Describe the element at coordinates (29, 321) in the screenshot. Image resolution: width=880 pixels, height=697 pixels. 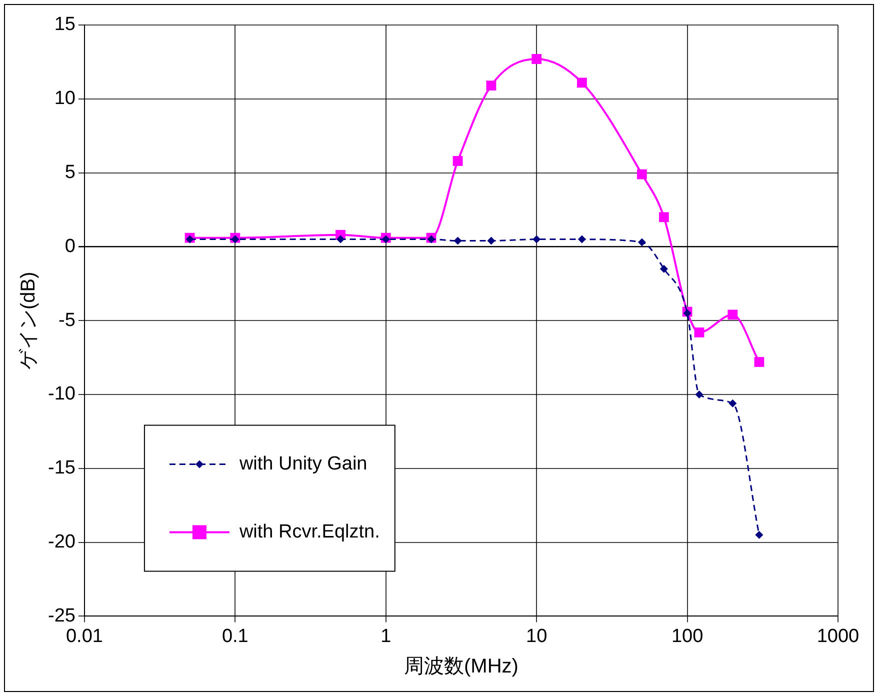
I see `y-axis-title: ゲイン(dB)` at that location.